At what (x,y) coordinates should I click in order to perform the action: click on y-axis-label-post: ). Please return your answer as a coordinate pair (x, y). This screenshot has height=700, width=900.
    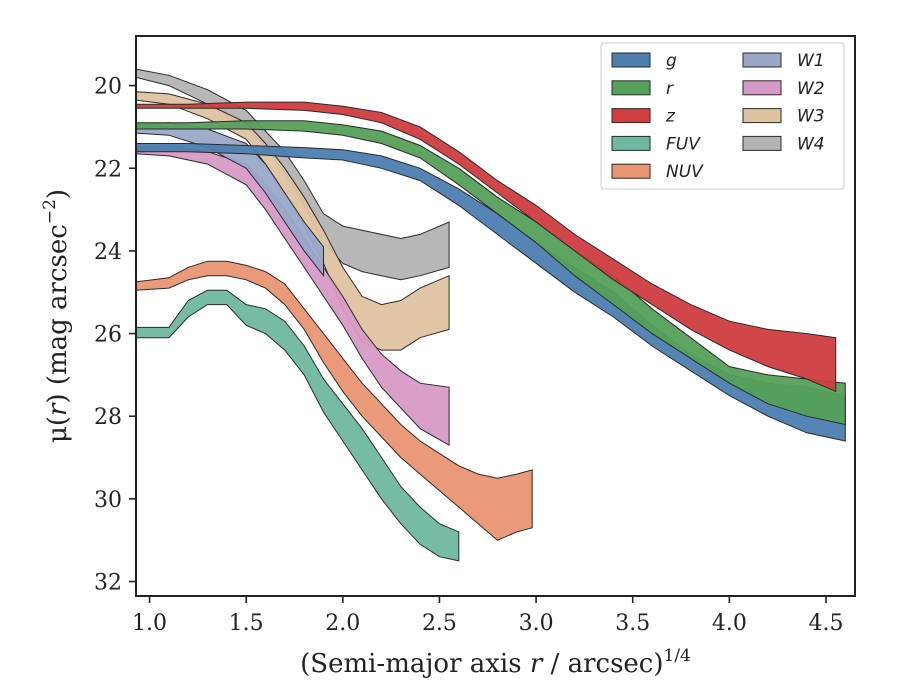
    Looking at the image, I should click on (58, 194).